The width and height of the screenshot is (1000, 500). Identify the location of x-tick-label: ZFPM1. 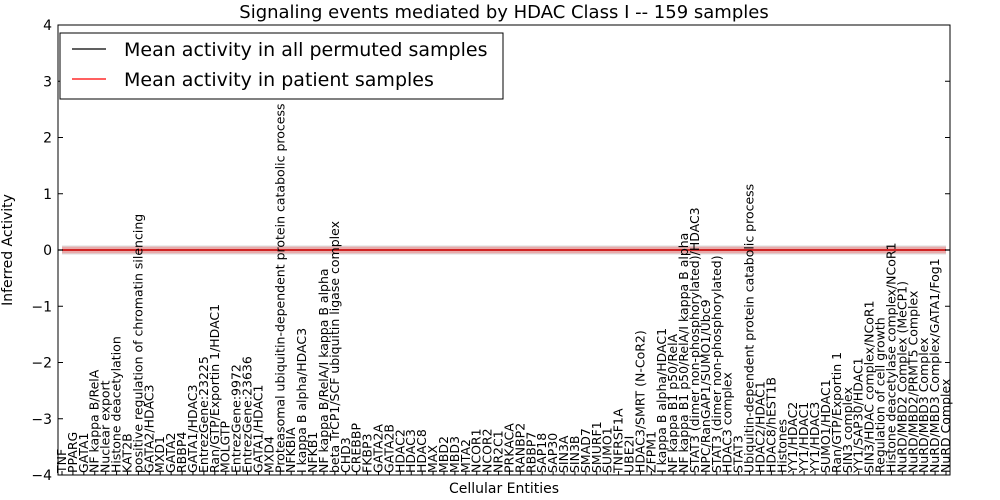
(650, 452).